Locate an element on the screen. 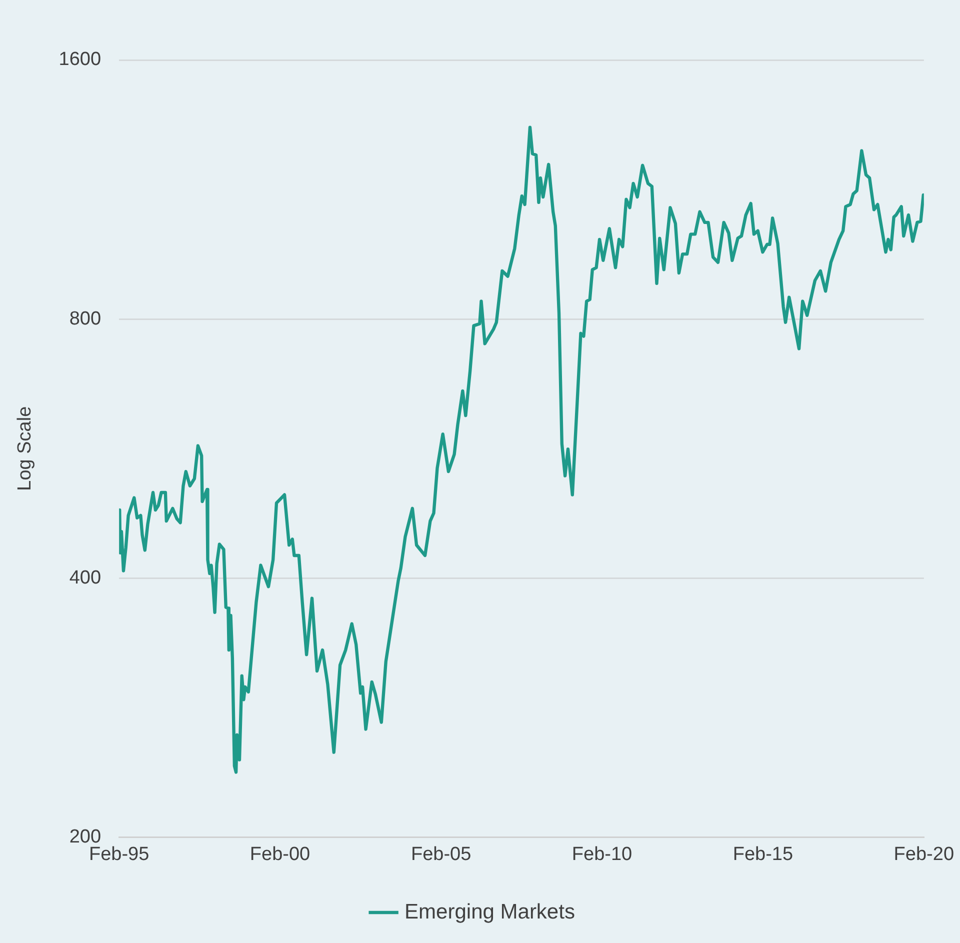 Image resolution: width=960 pixels, height=943 pixels. y-axis-title: Log Scale is located at coordinates (25, 448).